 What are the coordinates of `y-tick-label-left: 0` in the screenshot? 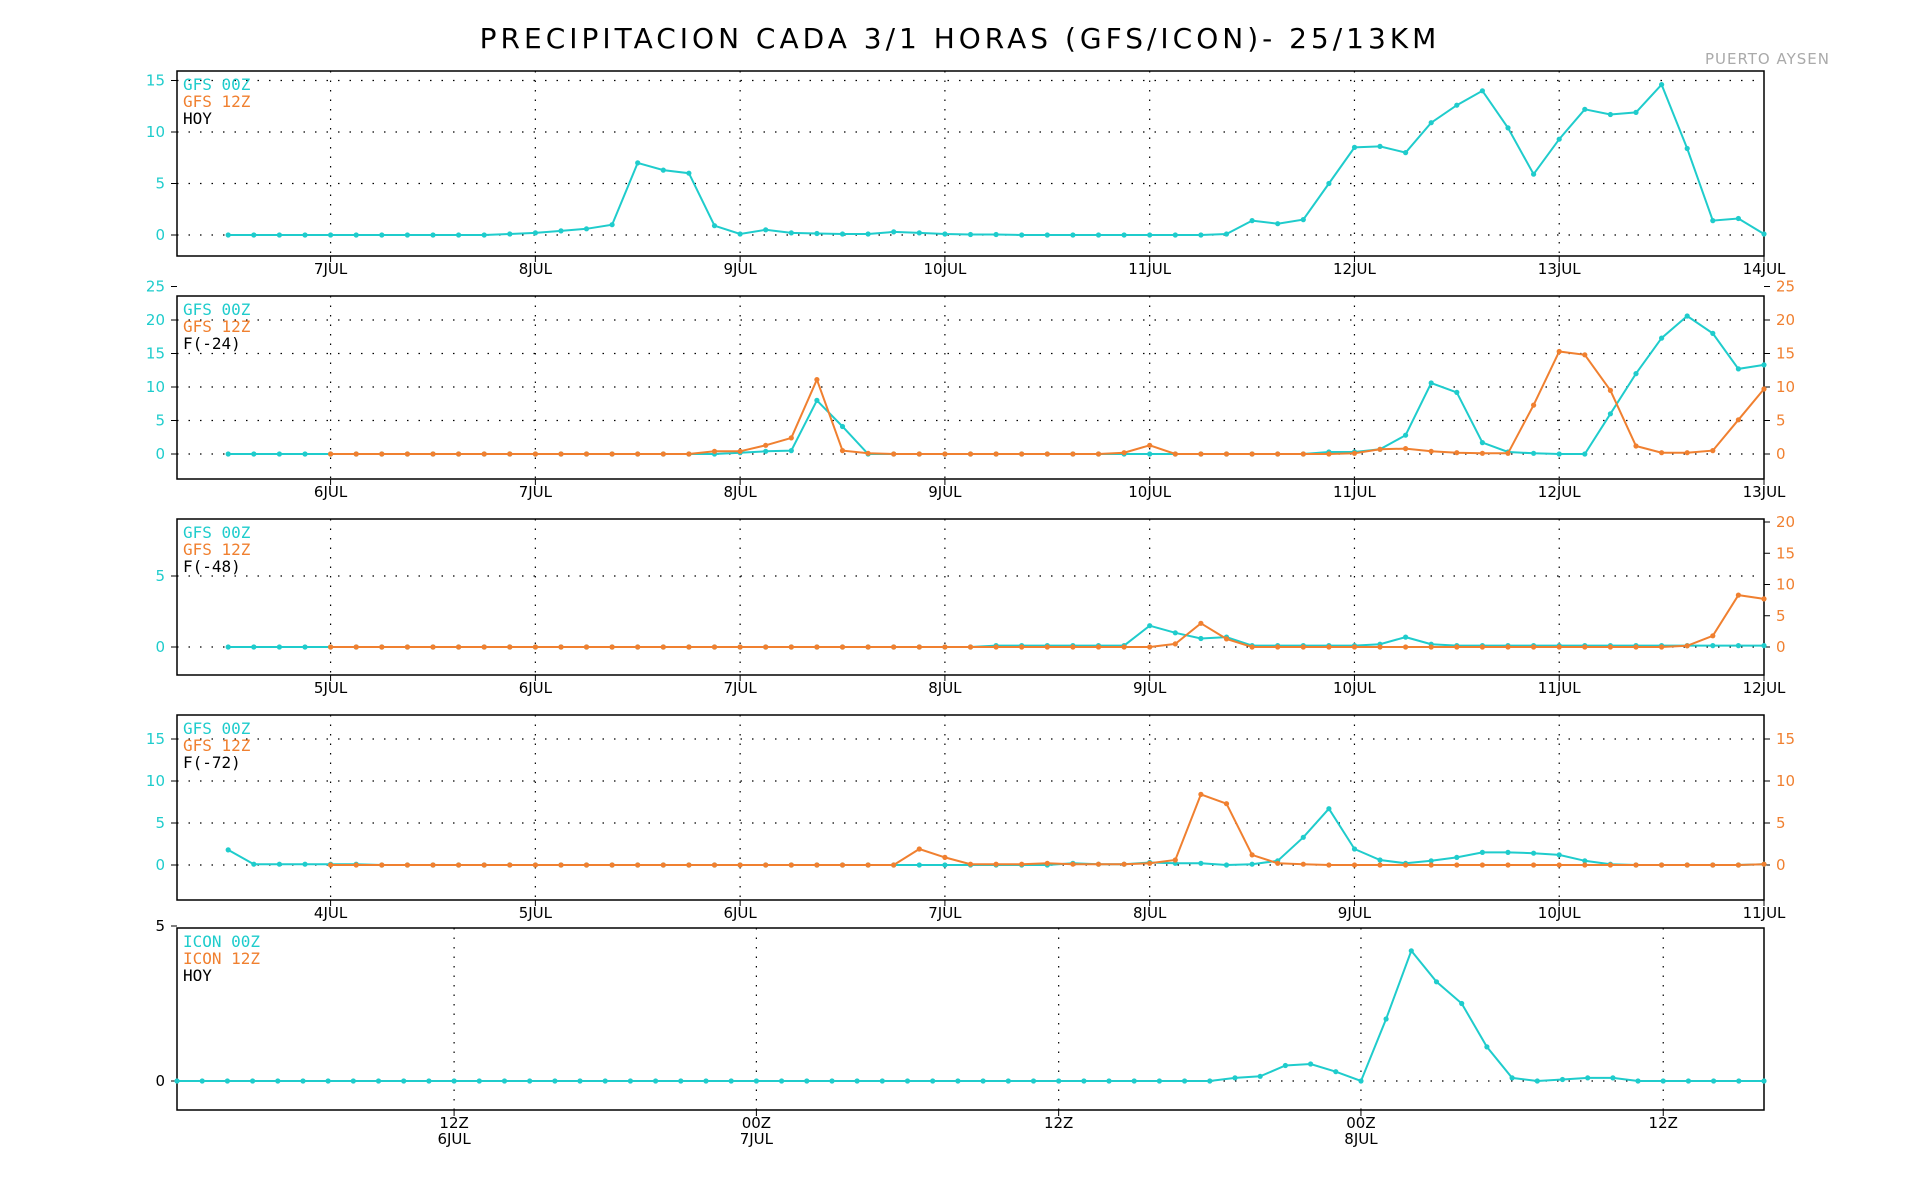 It's located at (160, 1081).